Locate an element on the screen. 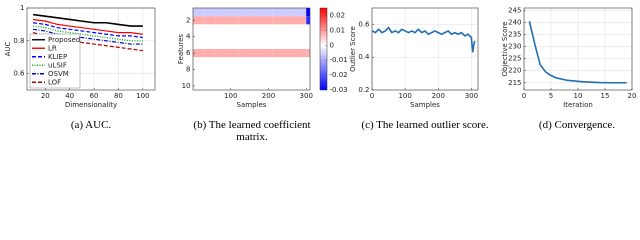  legend-label: LR is located at coordinates (52, 48).